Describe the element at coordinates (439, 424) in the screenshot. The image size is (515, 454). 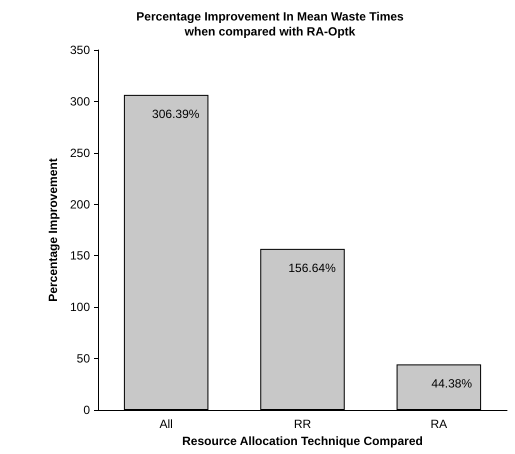
I see `x-tick-label: RA` at that location.